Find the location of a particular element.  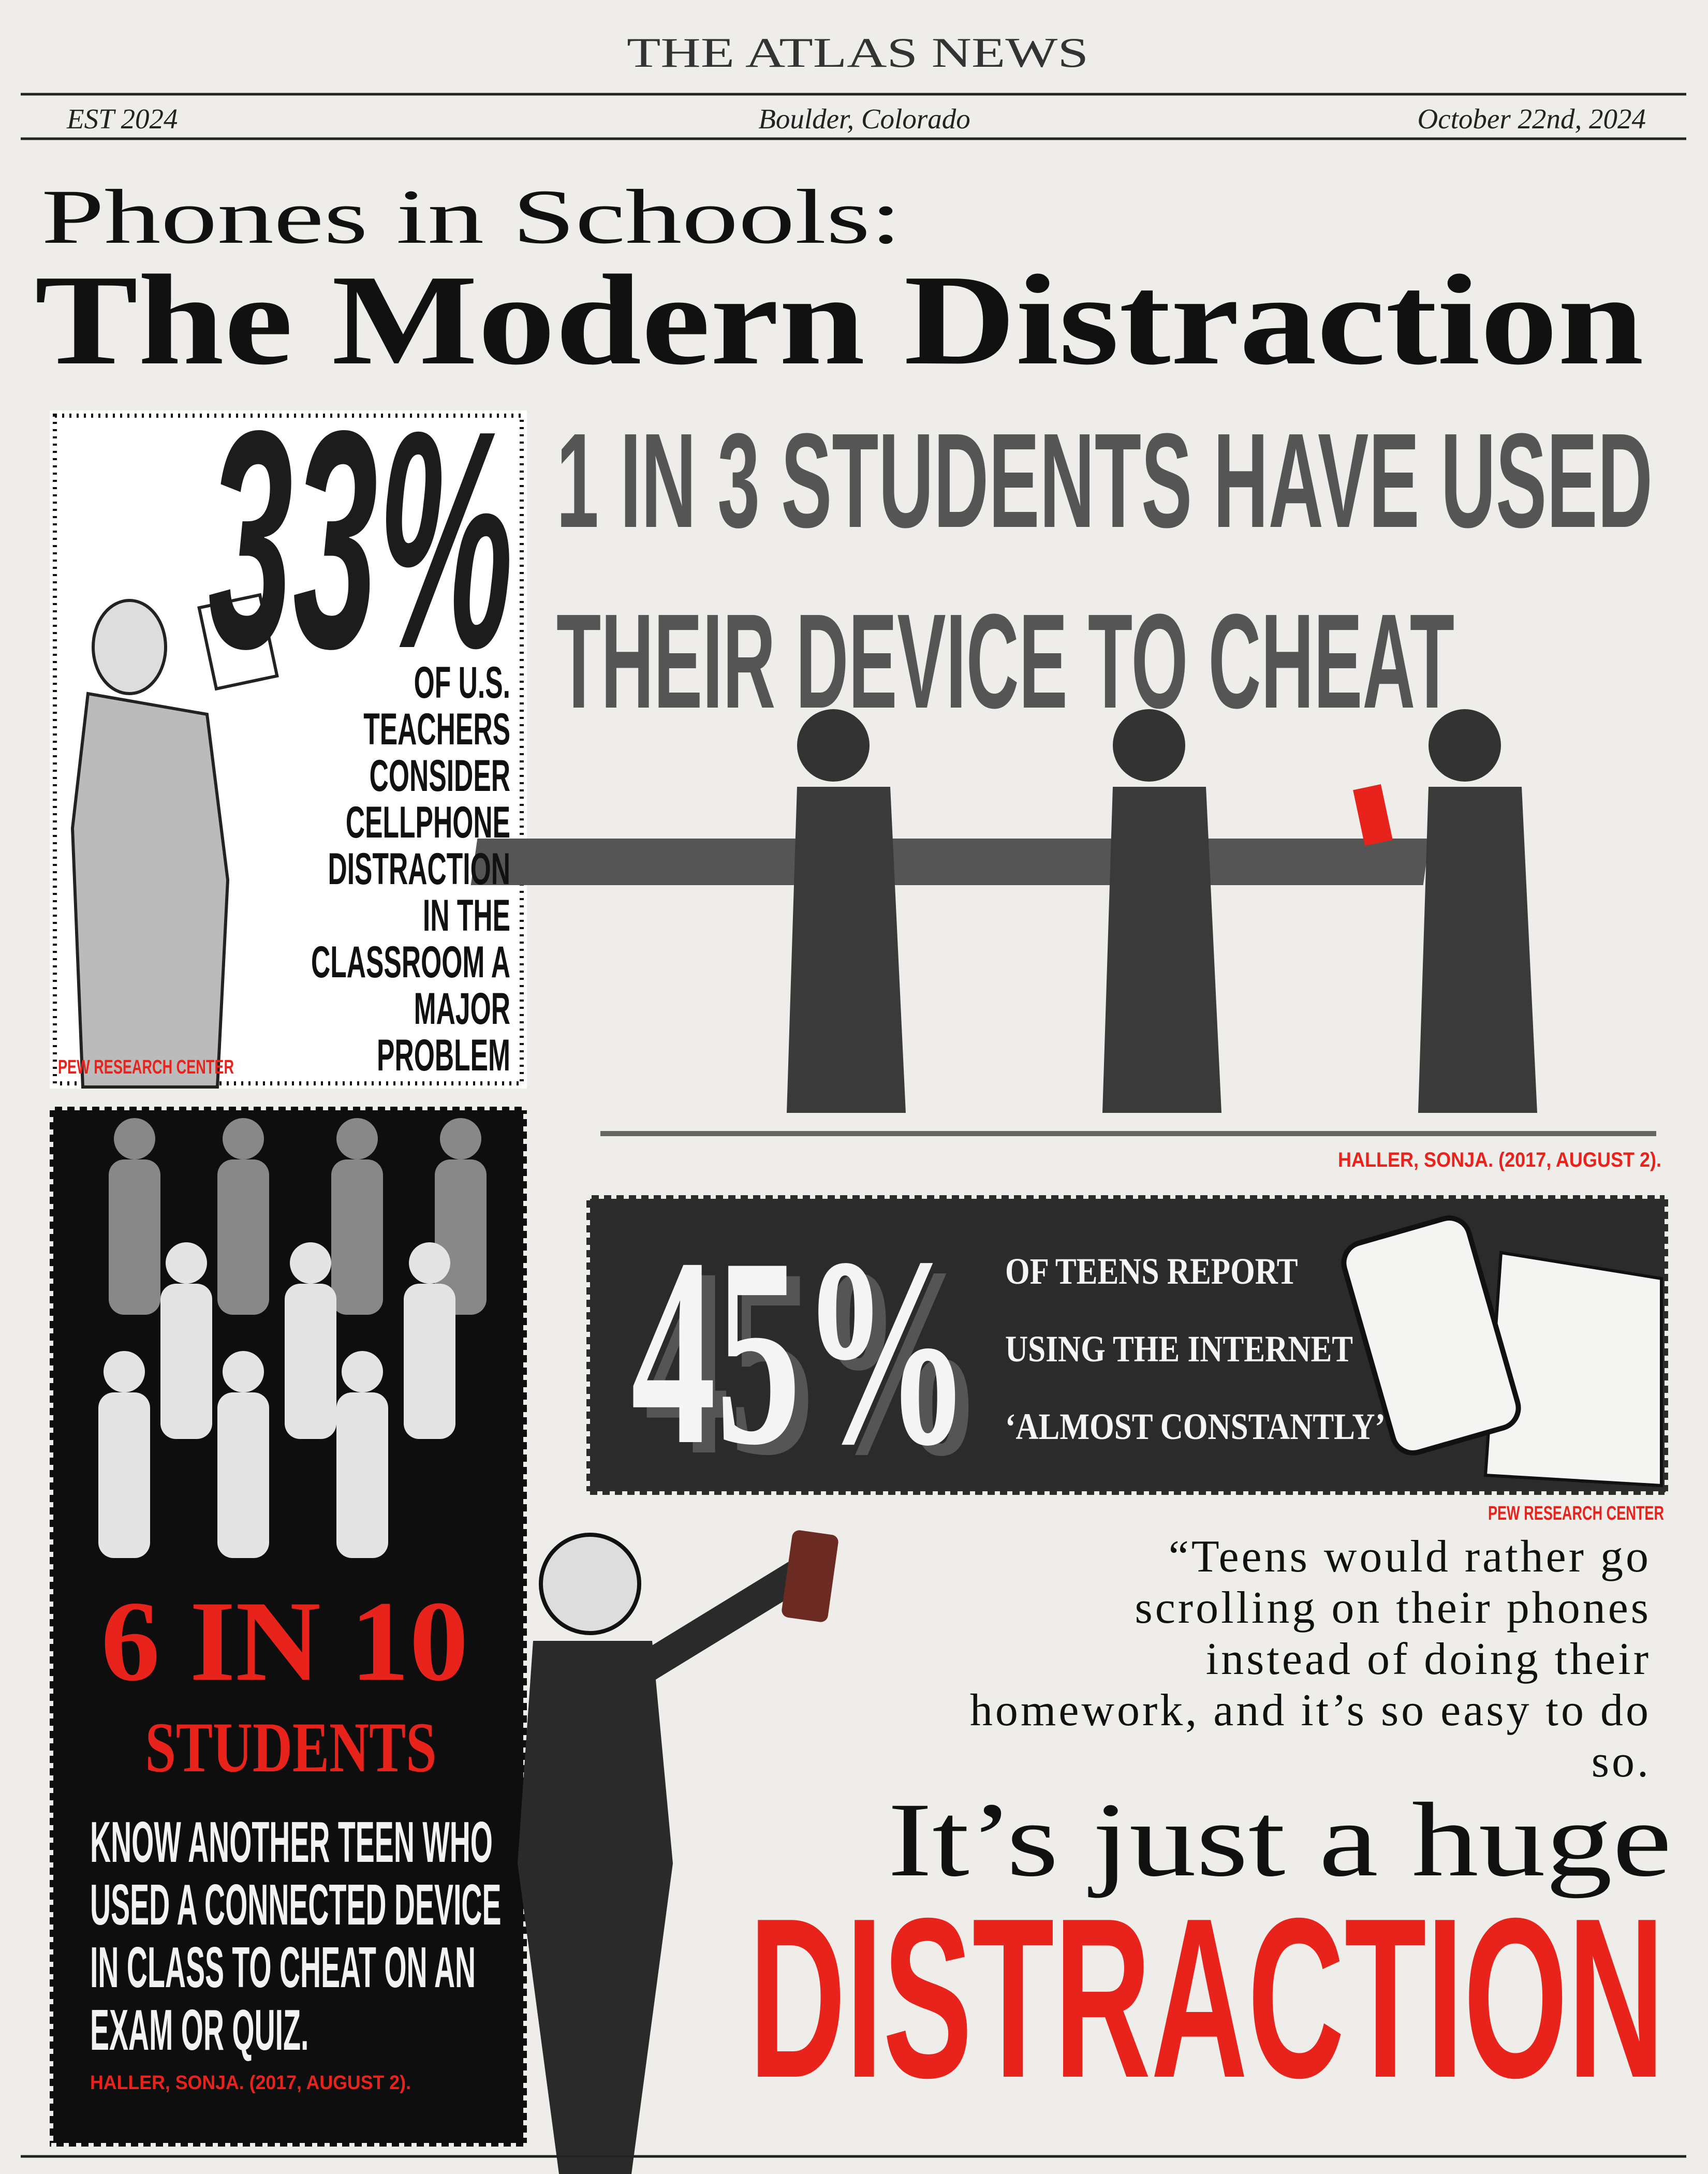

stat-line: IN CLASS TO CHEAT ON AN is located at coordinates (283, 1967).